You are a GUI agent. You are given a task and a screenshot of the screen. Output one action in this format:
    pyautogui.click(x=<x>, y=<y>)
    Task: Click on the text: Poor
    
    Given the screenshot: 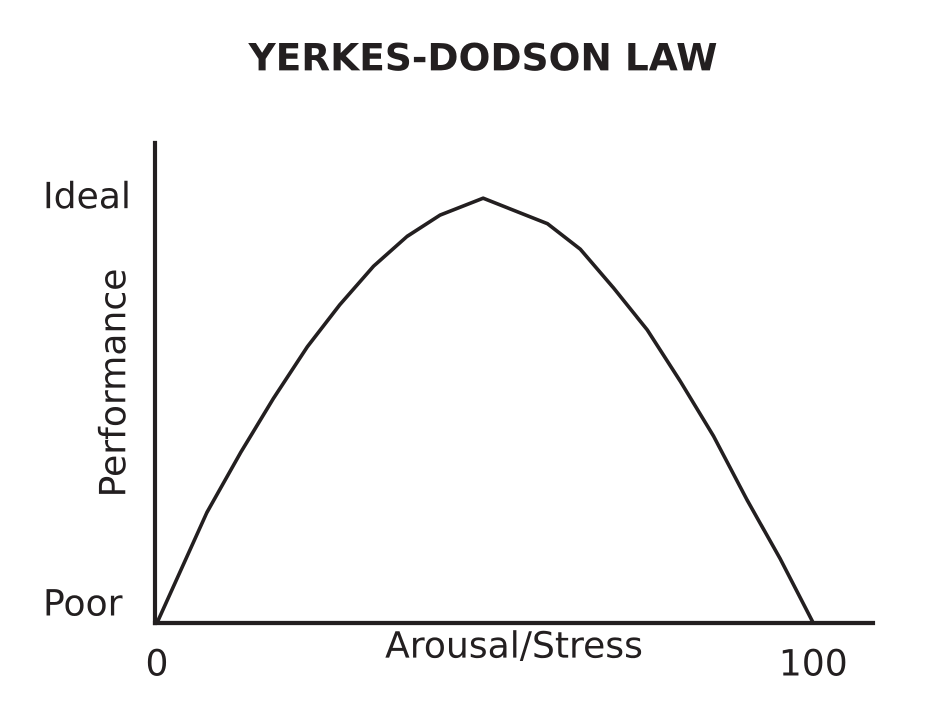 What is the action you would take?
    pyautogui.click(x=84, y=602)
    